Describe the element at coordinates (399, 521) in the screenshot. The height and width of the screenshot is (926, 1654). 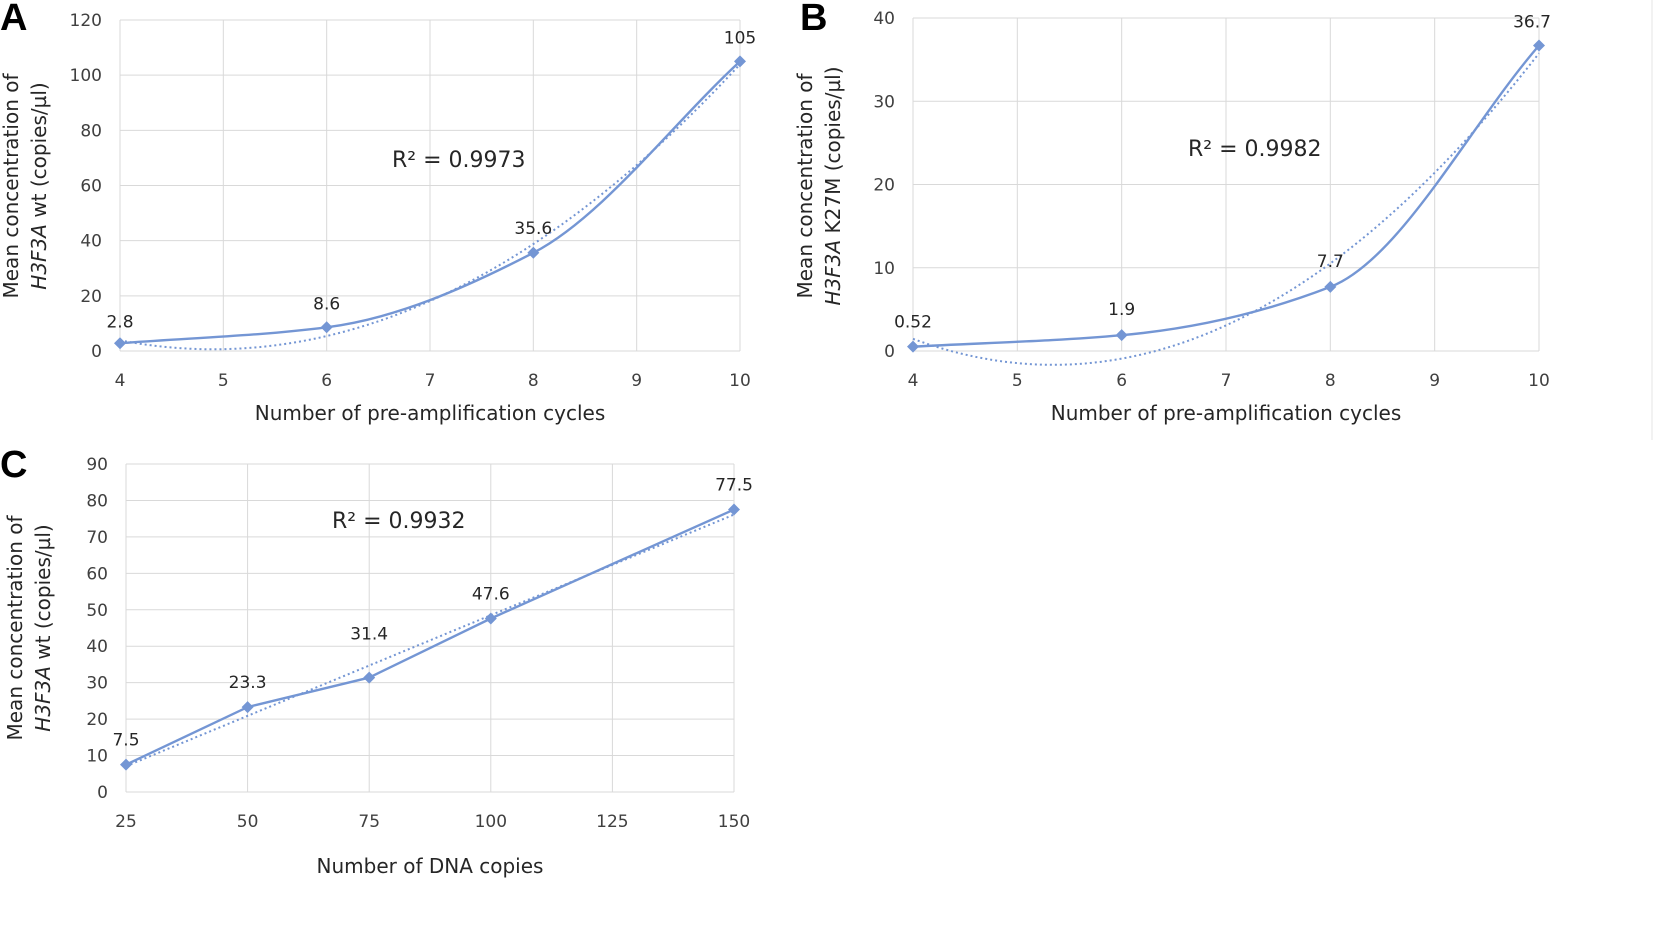
I see `r-squared-label-c: R² = 0.9932` at that location.